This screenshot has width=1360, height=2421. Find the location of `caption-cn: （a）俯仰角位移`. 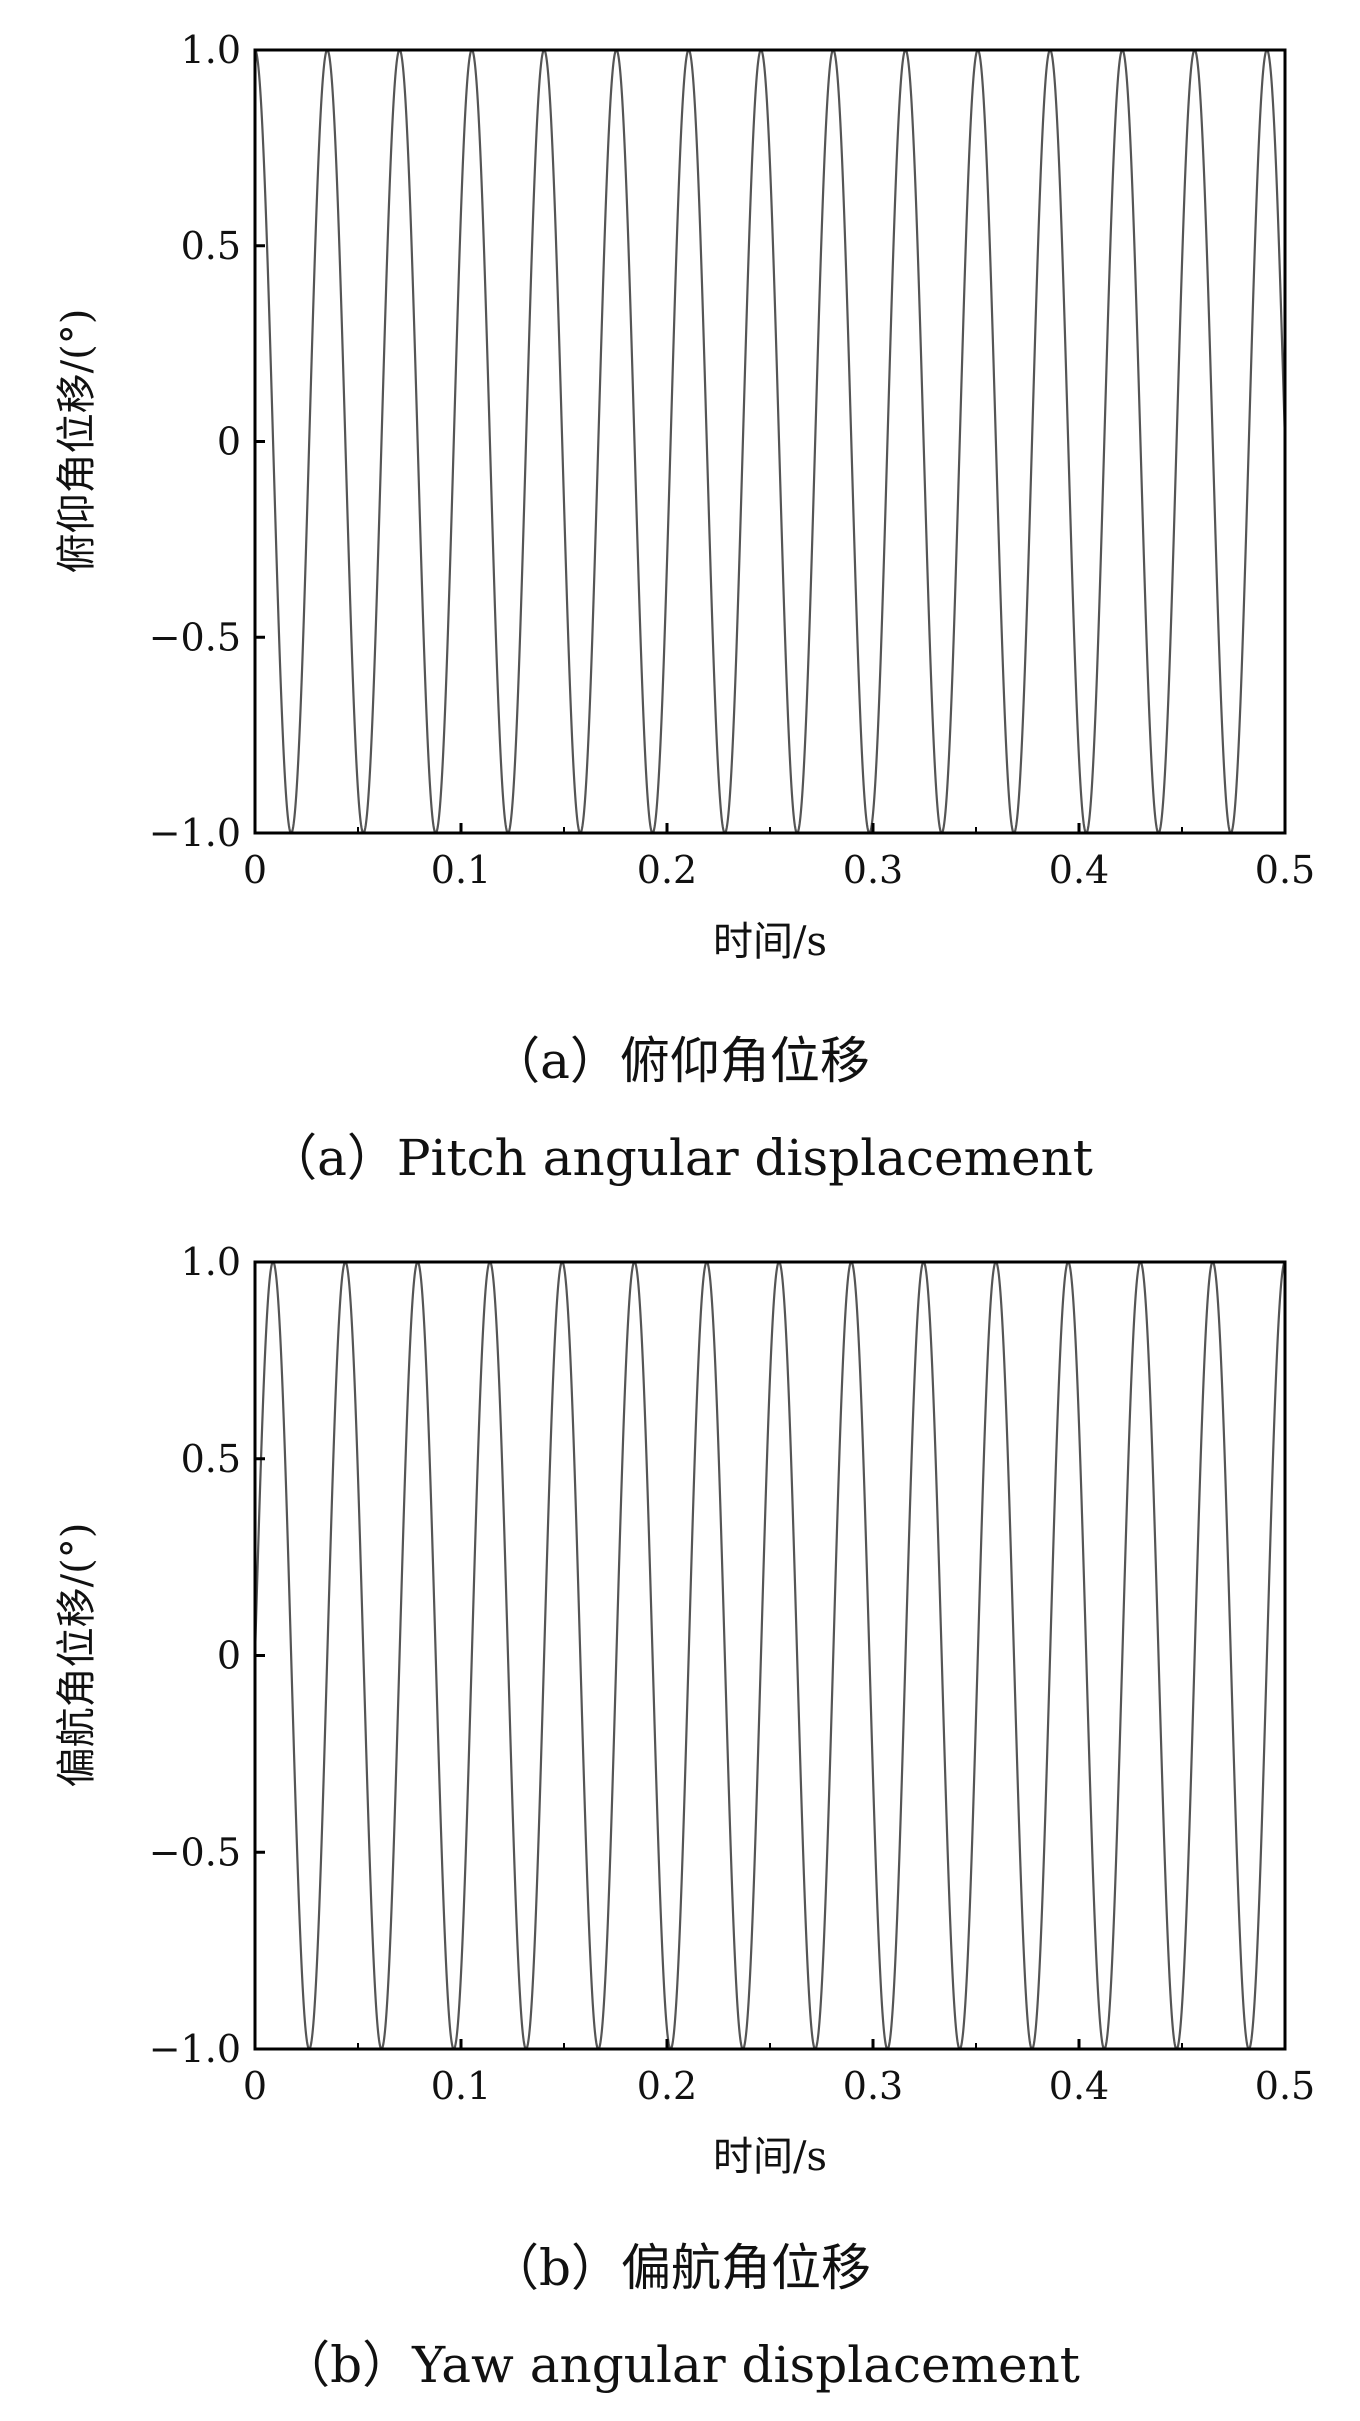

caption-cn: （a）俯仰角位移 is located at coordinates (680, 1061).